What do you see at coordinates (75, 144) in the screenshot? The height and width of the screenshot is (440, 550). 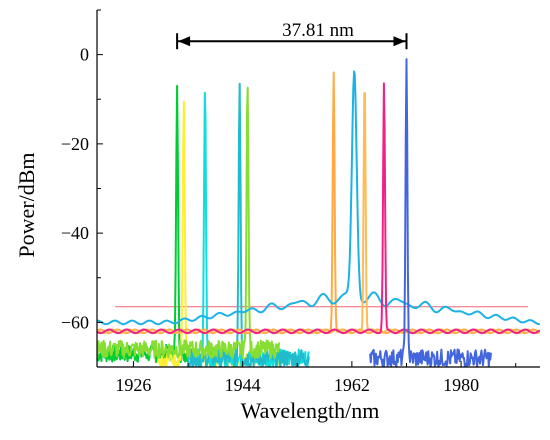 I see `y-tick-label: −20` at bounding box center [75, 144].